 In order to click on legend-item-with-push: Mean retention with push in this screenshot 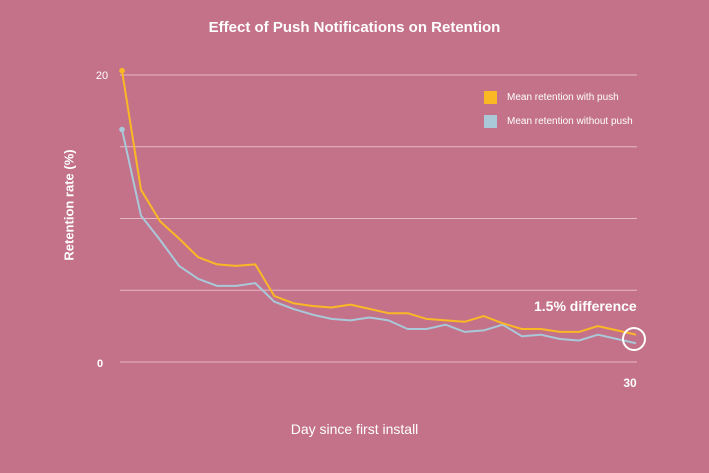, I will do `click(558, 97)`.